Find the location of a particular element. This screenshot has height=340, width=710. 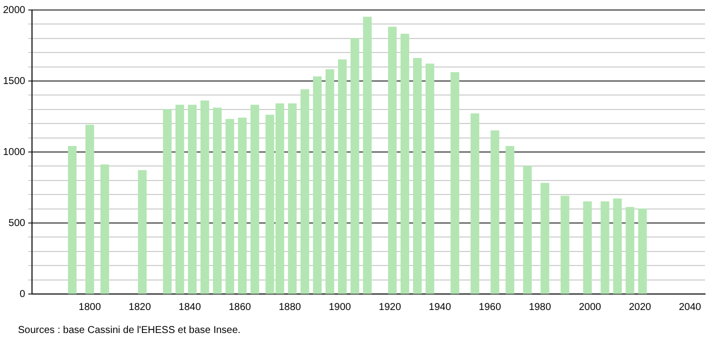

x-tick-label: 1880 is located at coordinates (290, 307).